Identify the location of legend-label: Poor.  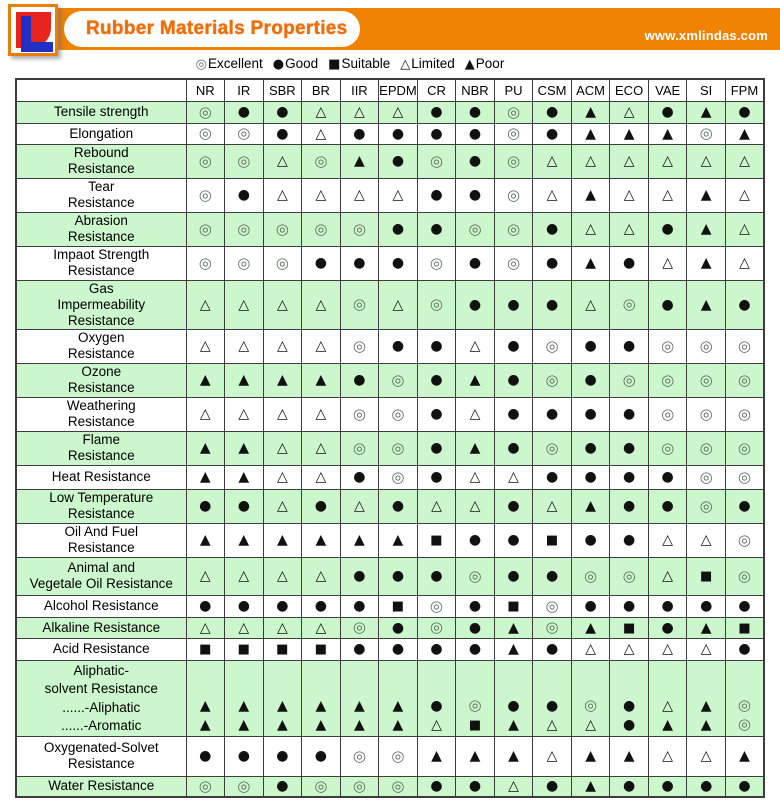
(490, 63).